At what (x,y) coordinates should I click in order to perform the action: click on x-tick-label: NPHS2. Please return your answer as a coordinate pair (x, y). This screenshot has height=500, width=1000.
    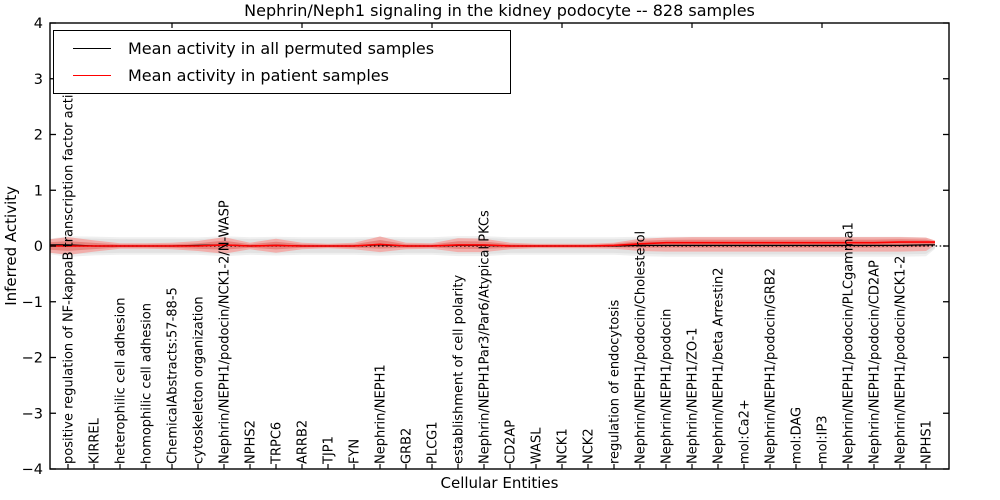
    Looking at the image, I should click on (251, 442).